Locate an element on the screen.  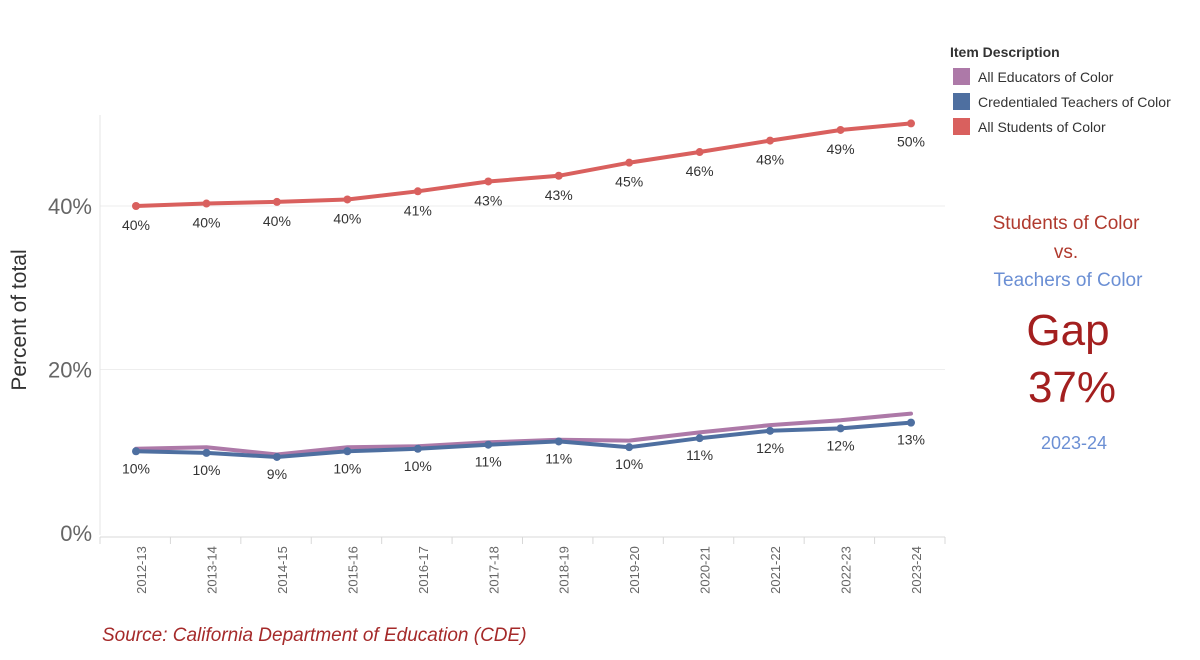
x-tick-label: 2022-23 is located at coordinates (846, 570).